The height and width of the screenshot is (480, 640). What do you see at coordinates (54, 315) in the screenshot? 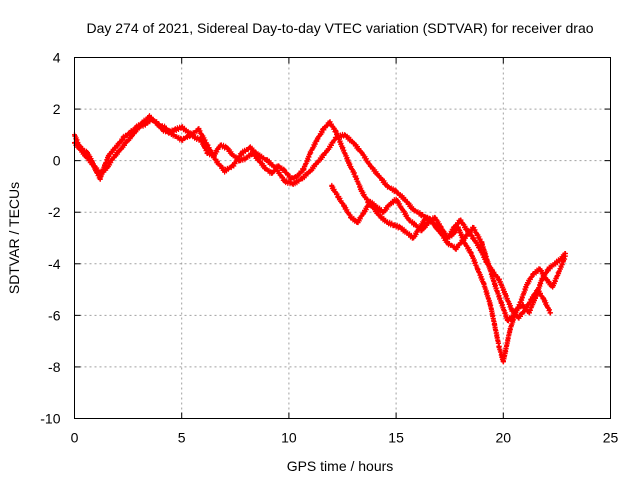
I see `y-tick-label: -6` at bounding box center [54, 315].